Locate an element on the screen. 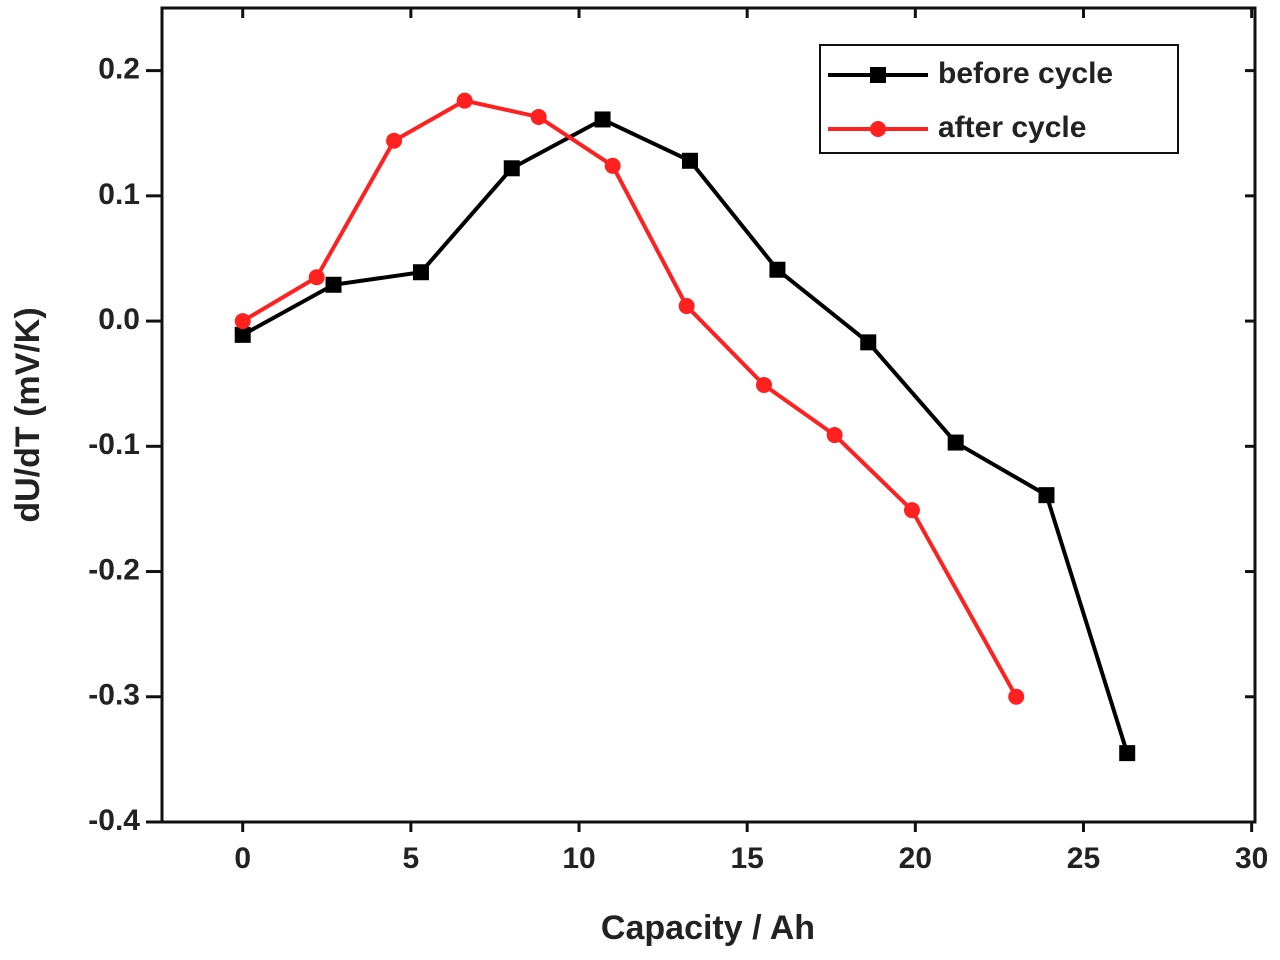  legend-text: before cycle is located at coordinates (1025, 73).